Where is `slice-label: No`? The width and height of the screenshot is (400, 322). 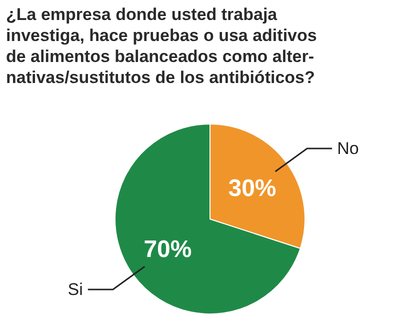
slice-label: No is located at coordinates (348, 148).